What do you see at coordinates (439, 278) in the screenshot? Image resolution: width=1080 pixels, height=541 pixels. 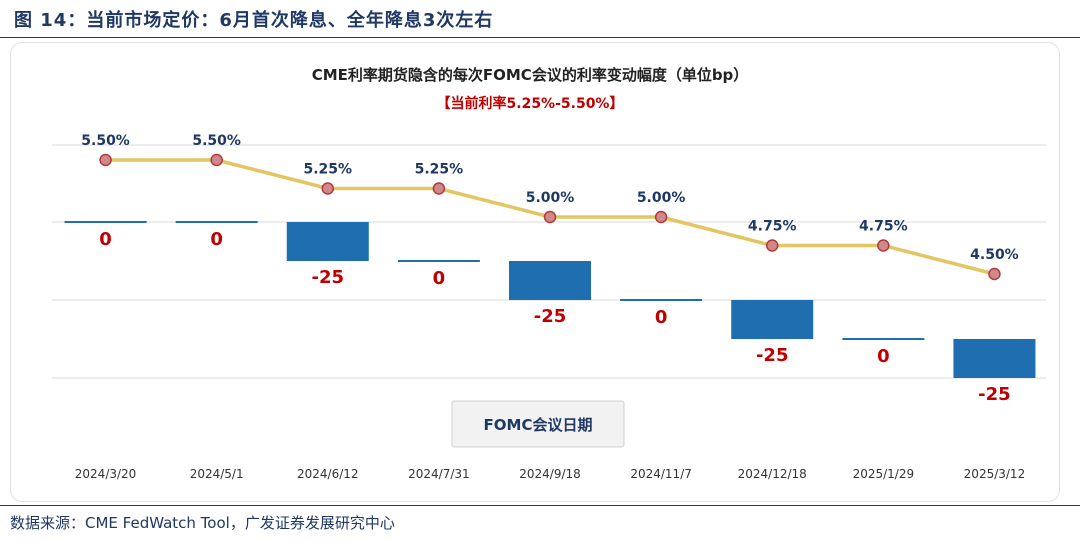 I see `bar-label-3: 0` at bounding box center [439, 278].